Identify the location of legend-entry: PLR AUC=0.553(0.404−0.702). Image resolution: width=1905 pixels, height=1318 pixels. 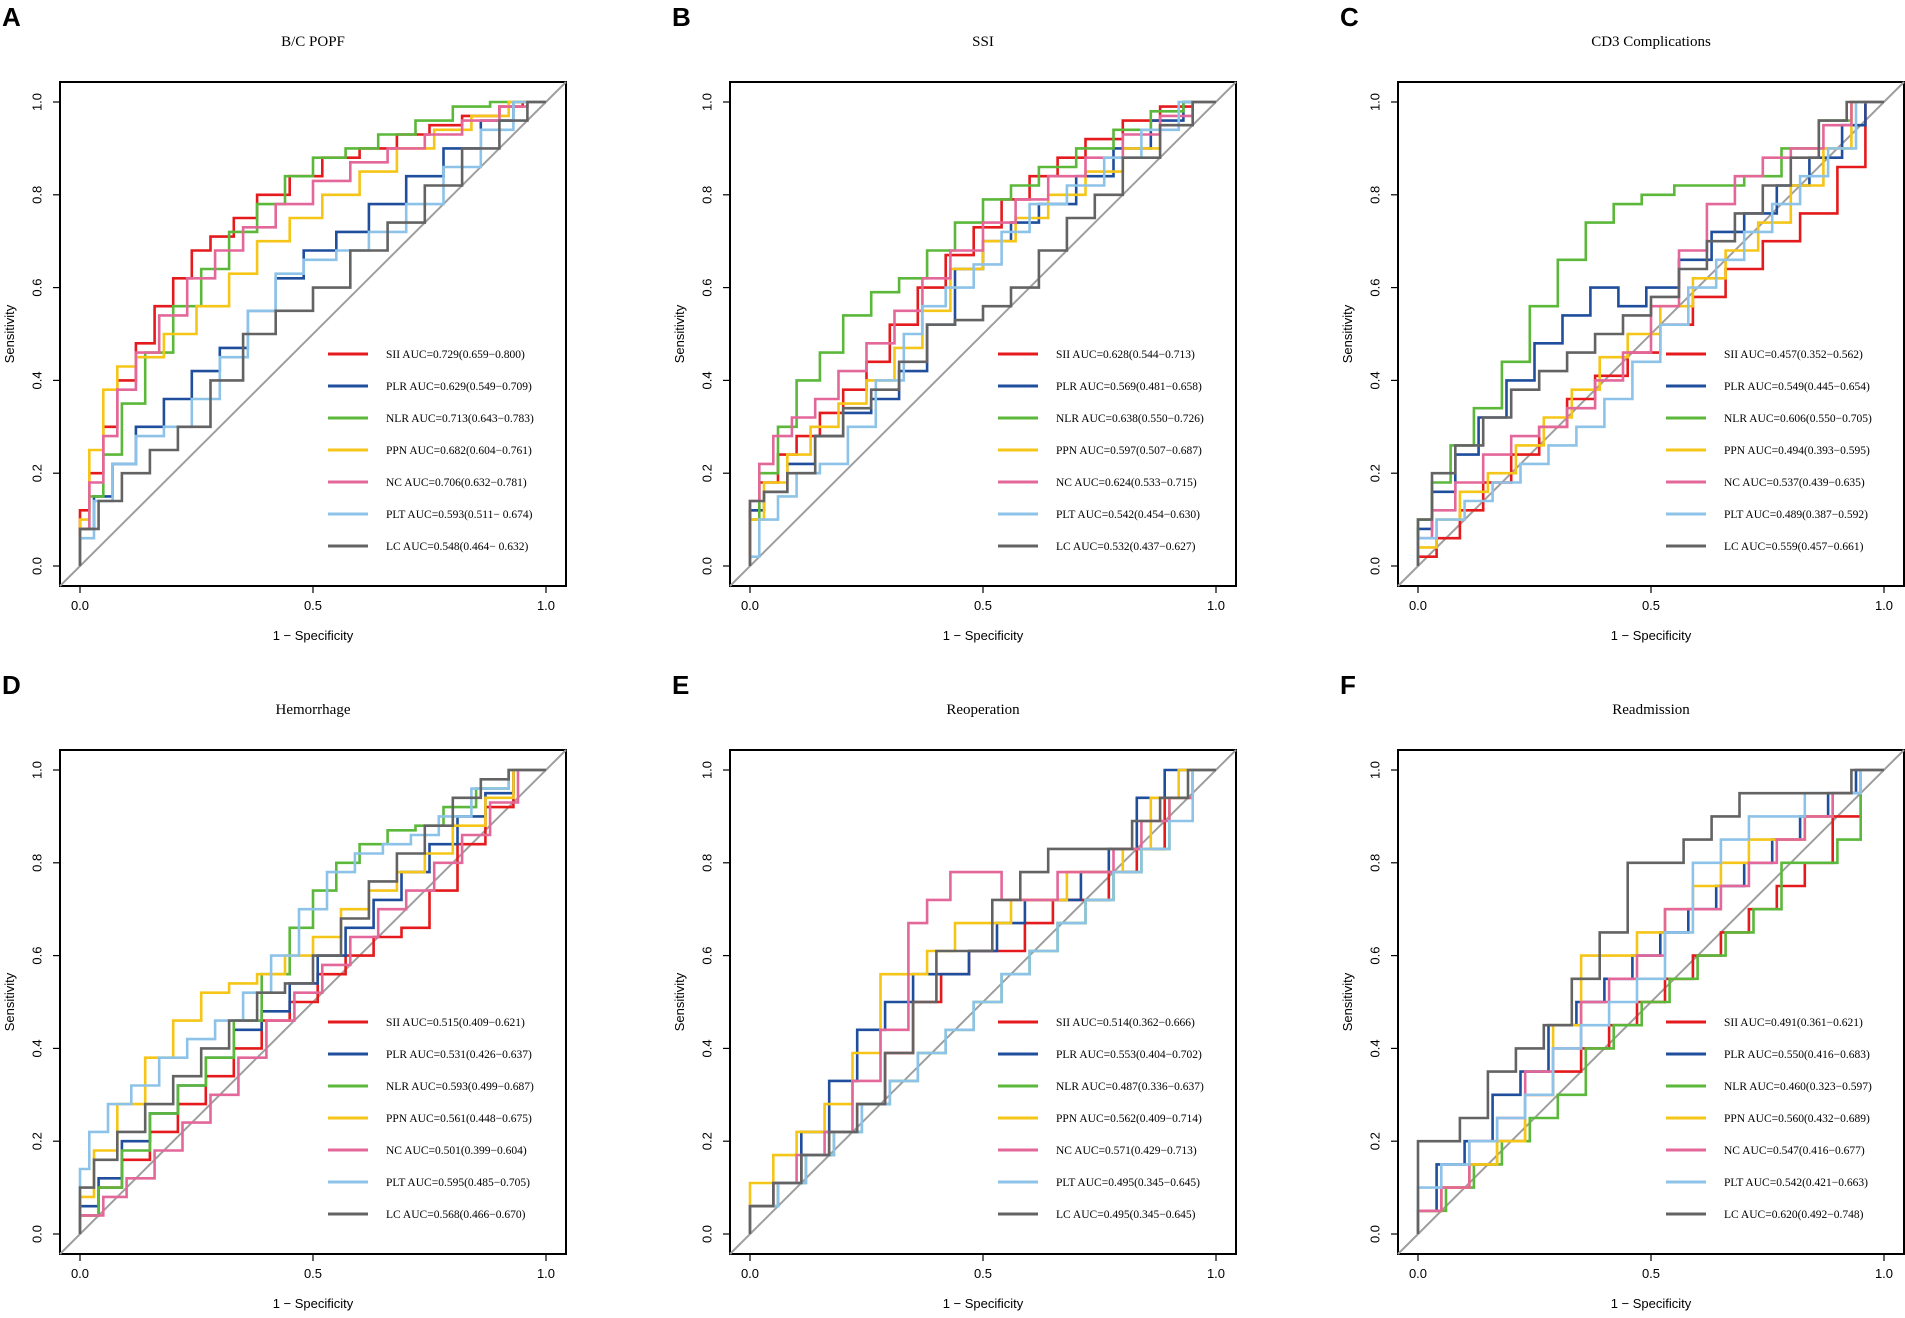
(1129, 1055).